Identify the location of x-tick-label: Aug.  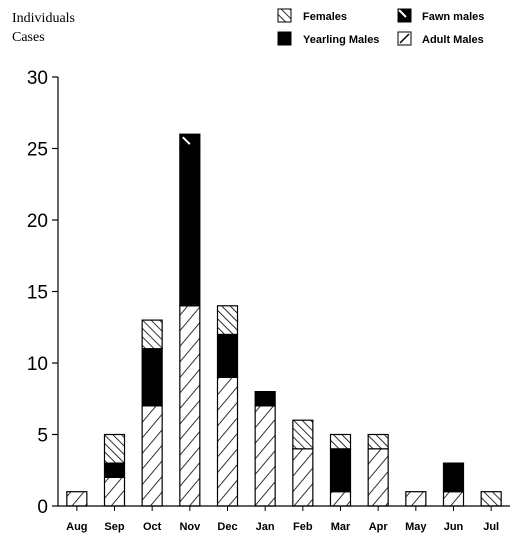
(76, 527).